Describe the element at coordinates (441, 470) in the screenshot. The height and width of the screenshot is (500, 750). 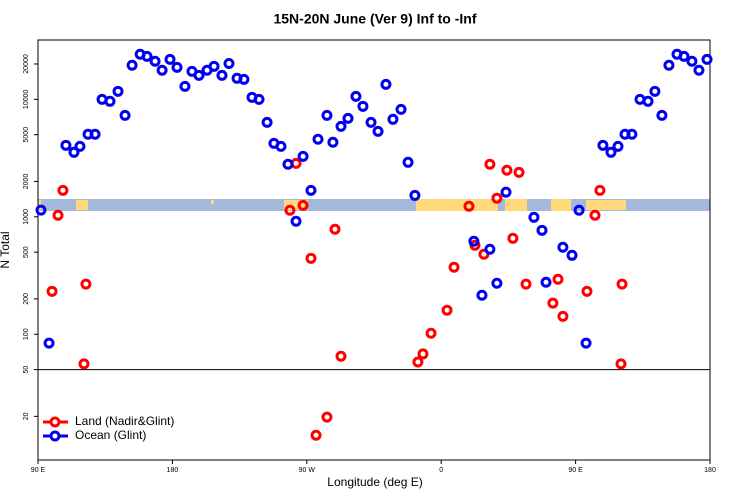
I see `x-tick-label: 0` at that location.